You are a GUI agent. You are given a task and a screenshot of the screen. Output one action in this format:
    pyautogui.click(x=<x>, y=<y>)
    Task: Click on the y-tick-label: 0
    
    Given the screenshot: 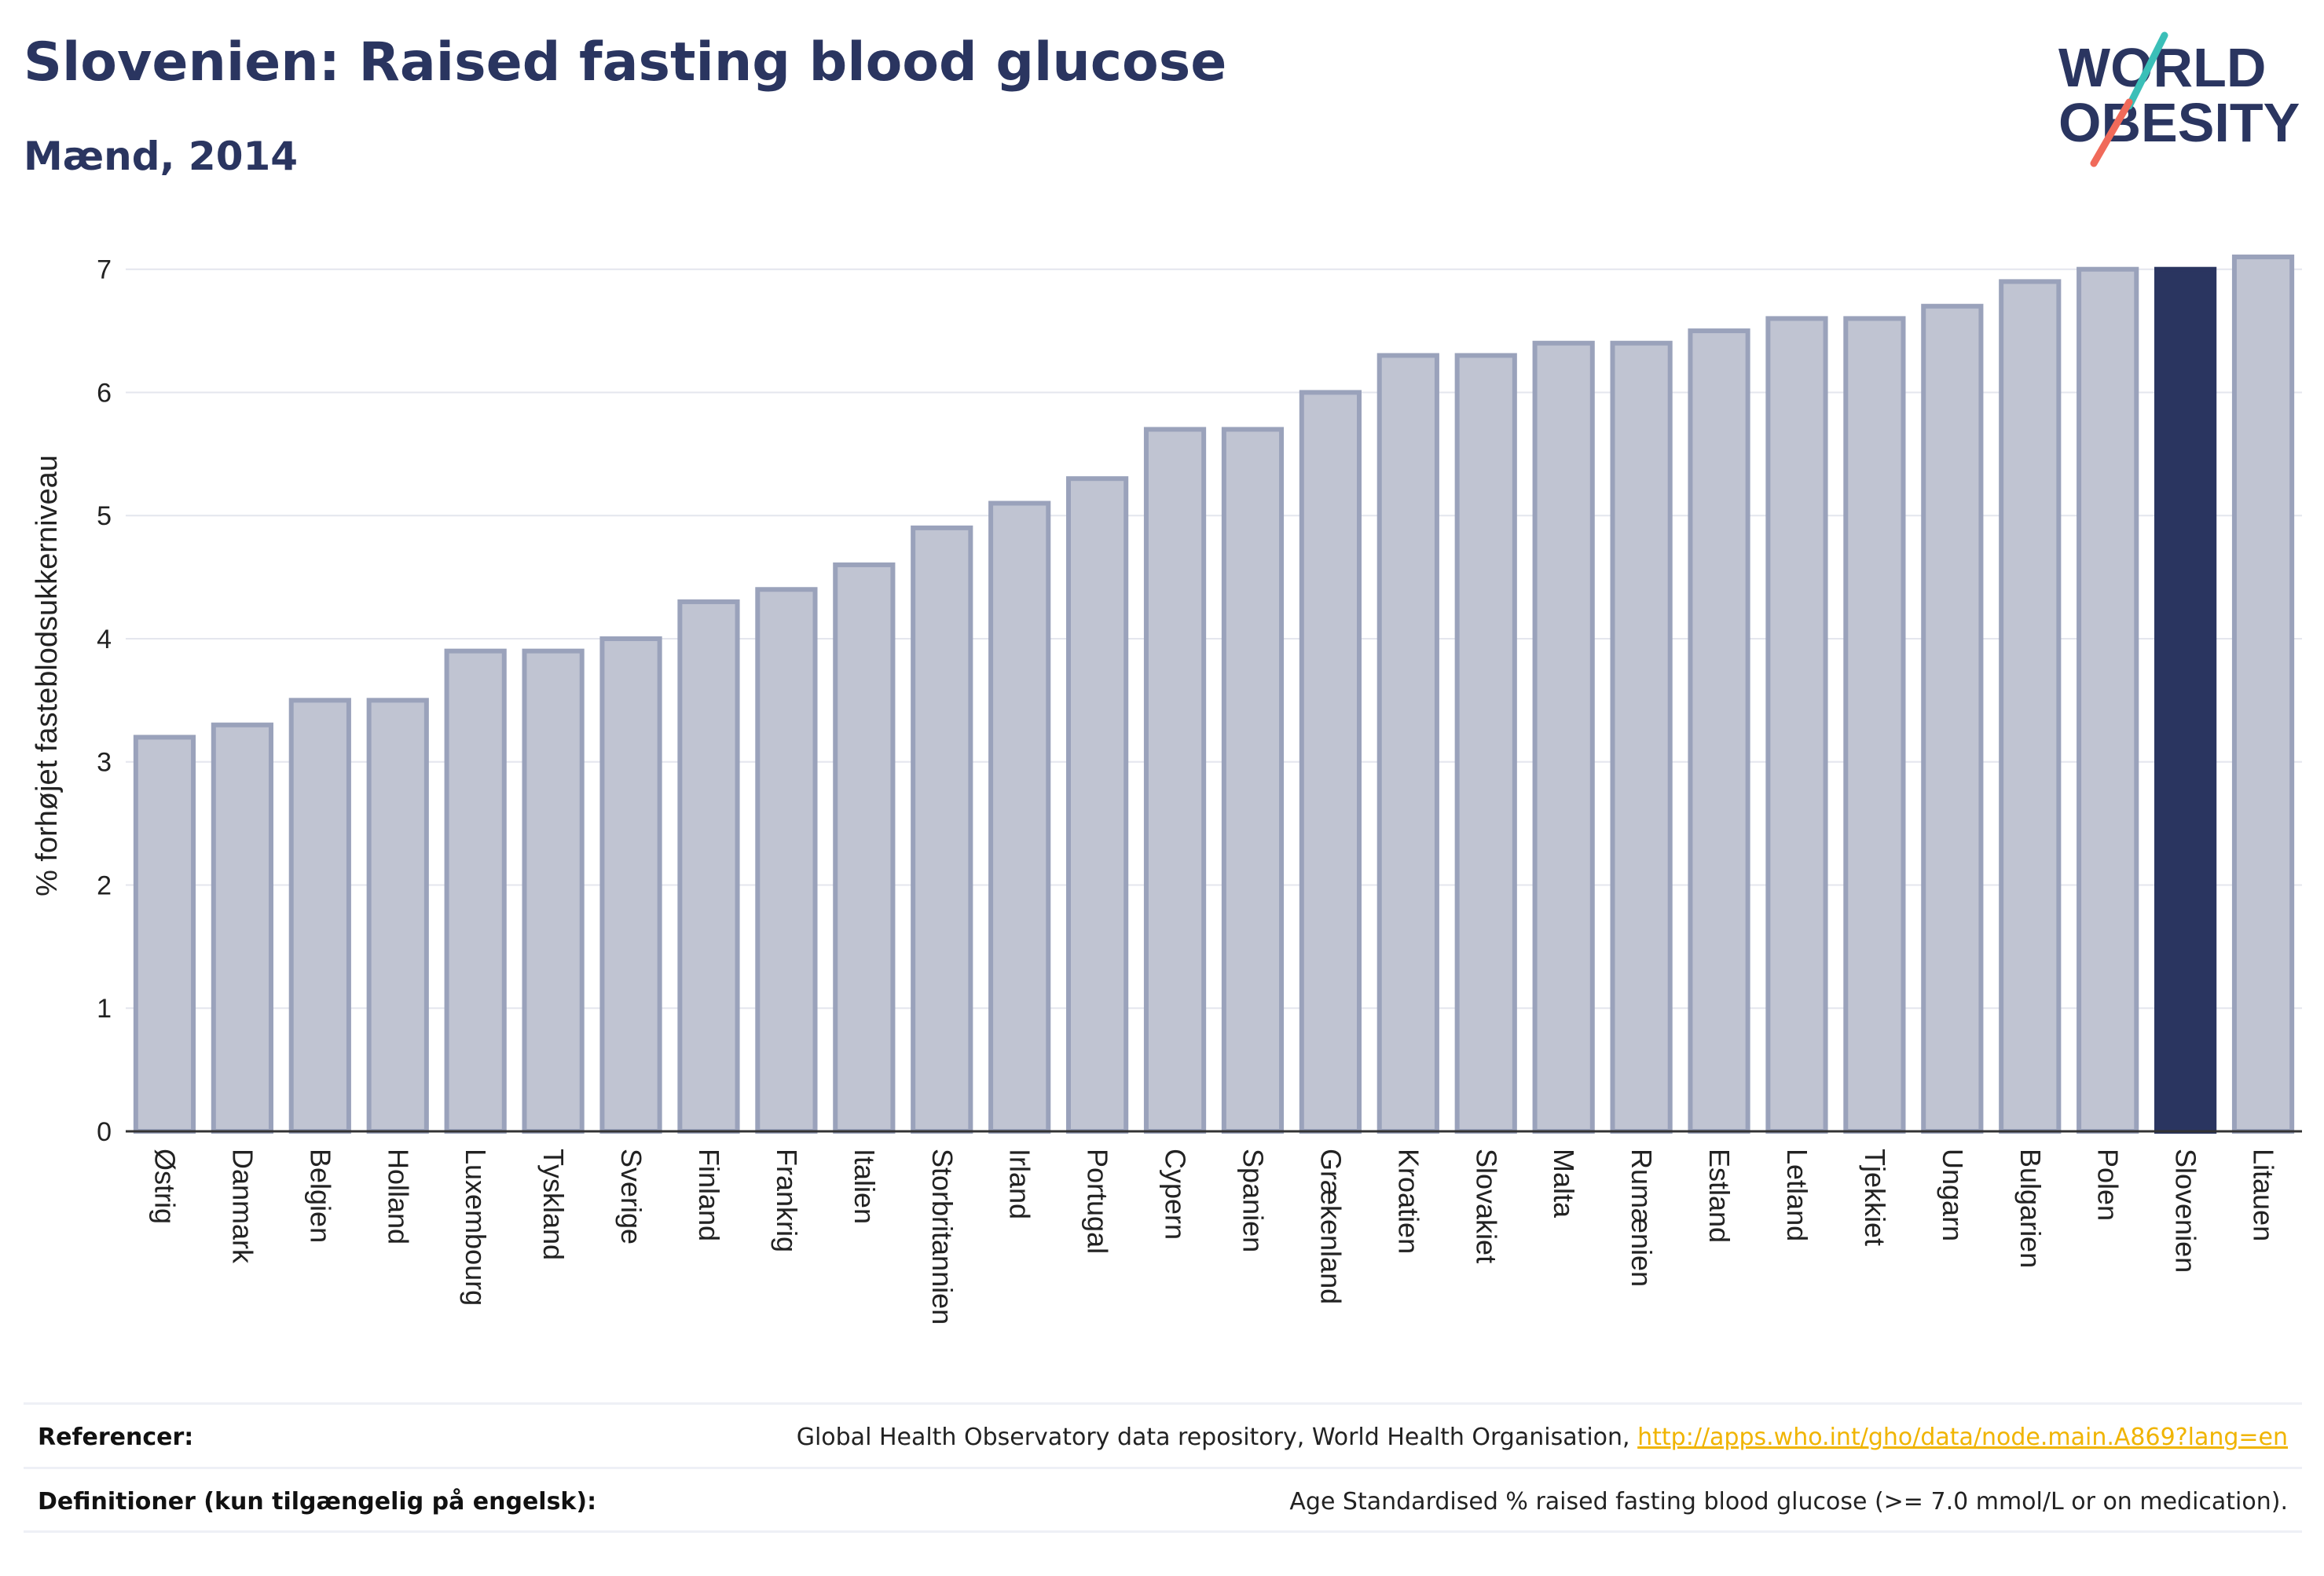 What is the action you would take?
    pyautogui.click(x=104, y=1132)
    